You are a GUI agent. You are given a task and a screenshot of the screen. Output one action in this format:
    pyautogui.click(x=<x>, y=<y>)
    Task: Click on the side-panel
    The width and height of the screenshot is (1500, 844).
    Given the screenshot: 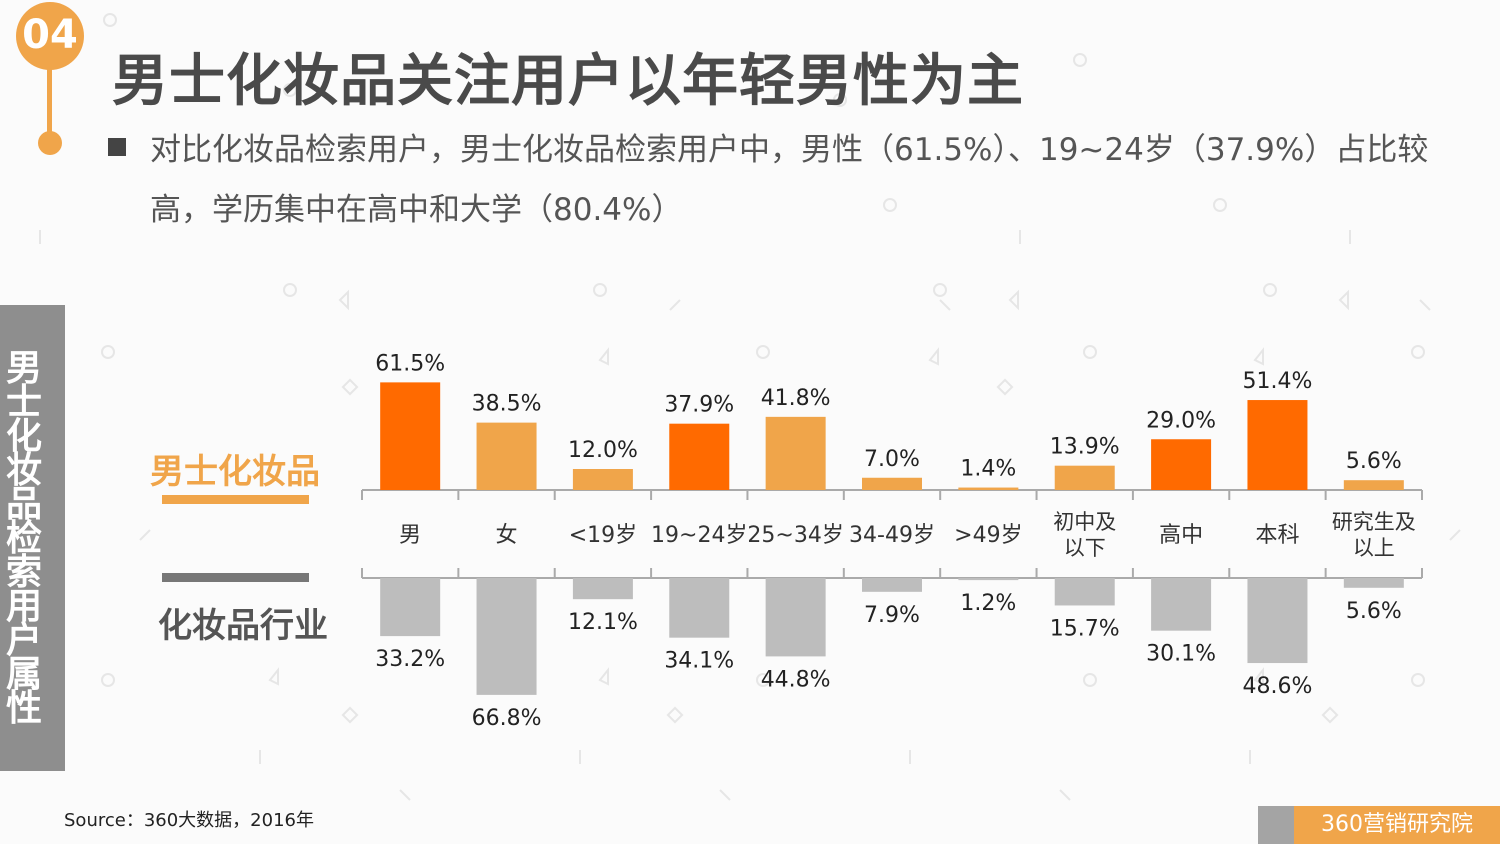 What is the action you would take?
    pyautogui.click(x=32, y=538)
    